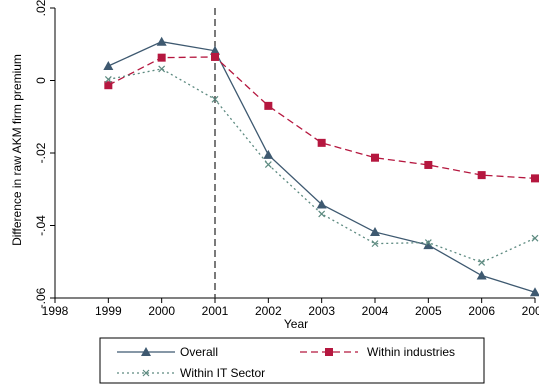  I want to click on legend-label: Within IT Sector, so click(222, 373).